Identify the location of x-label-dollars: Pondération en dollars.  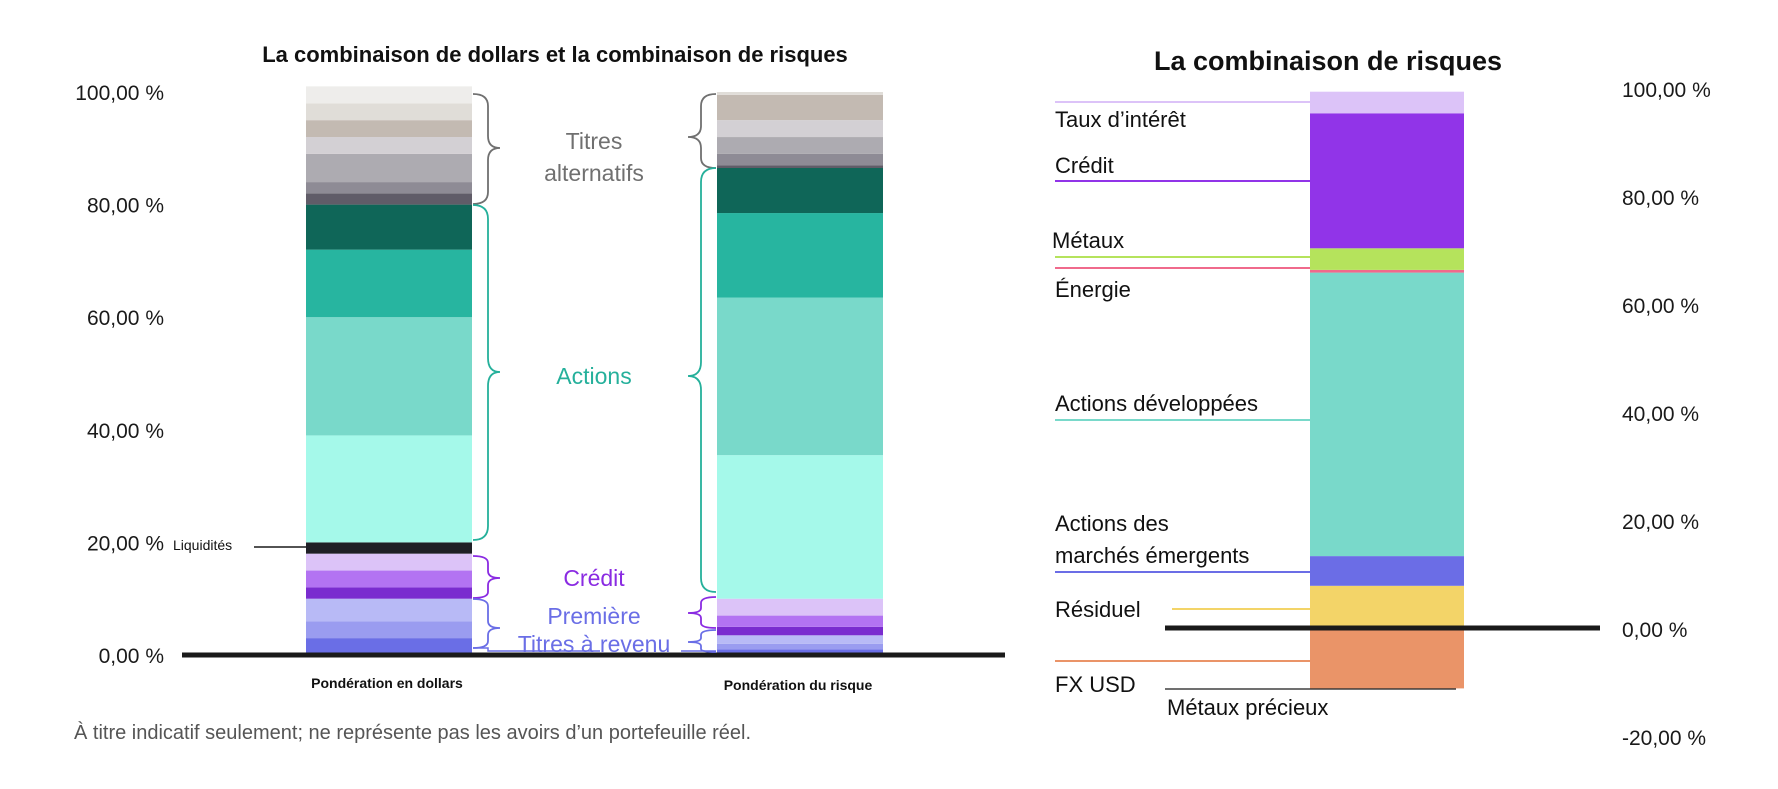
(387, 683).